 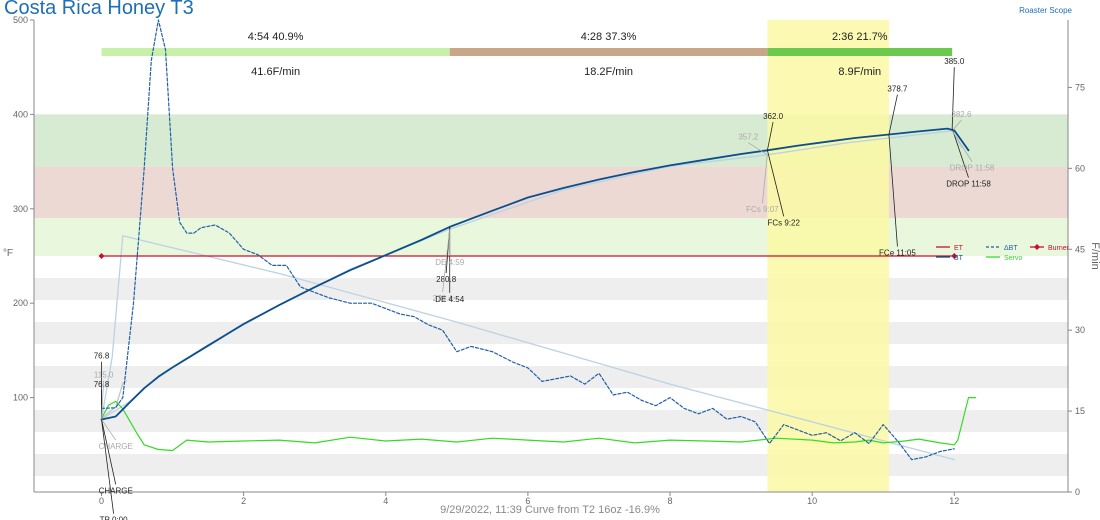 What do you see at coordinates (1037, 247) in the screenshot?
I see `legend-diamond` at bounding box center [1037, 247].